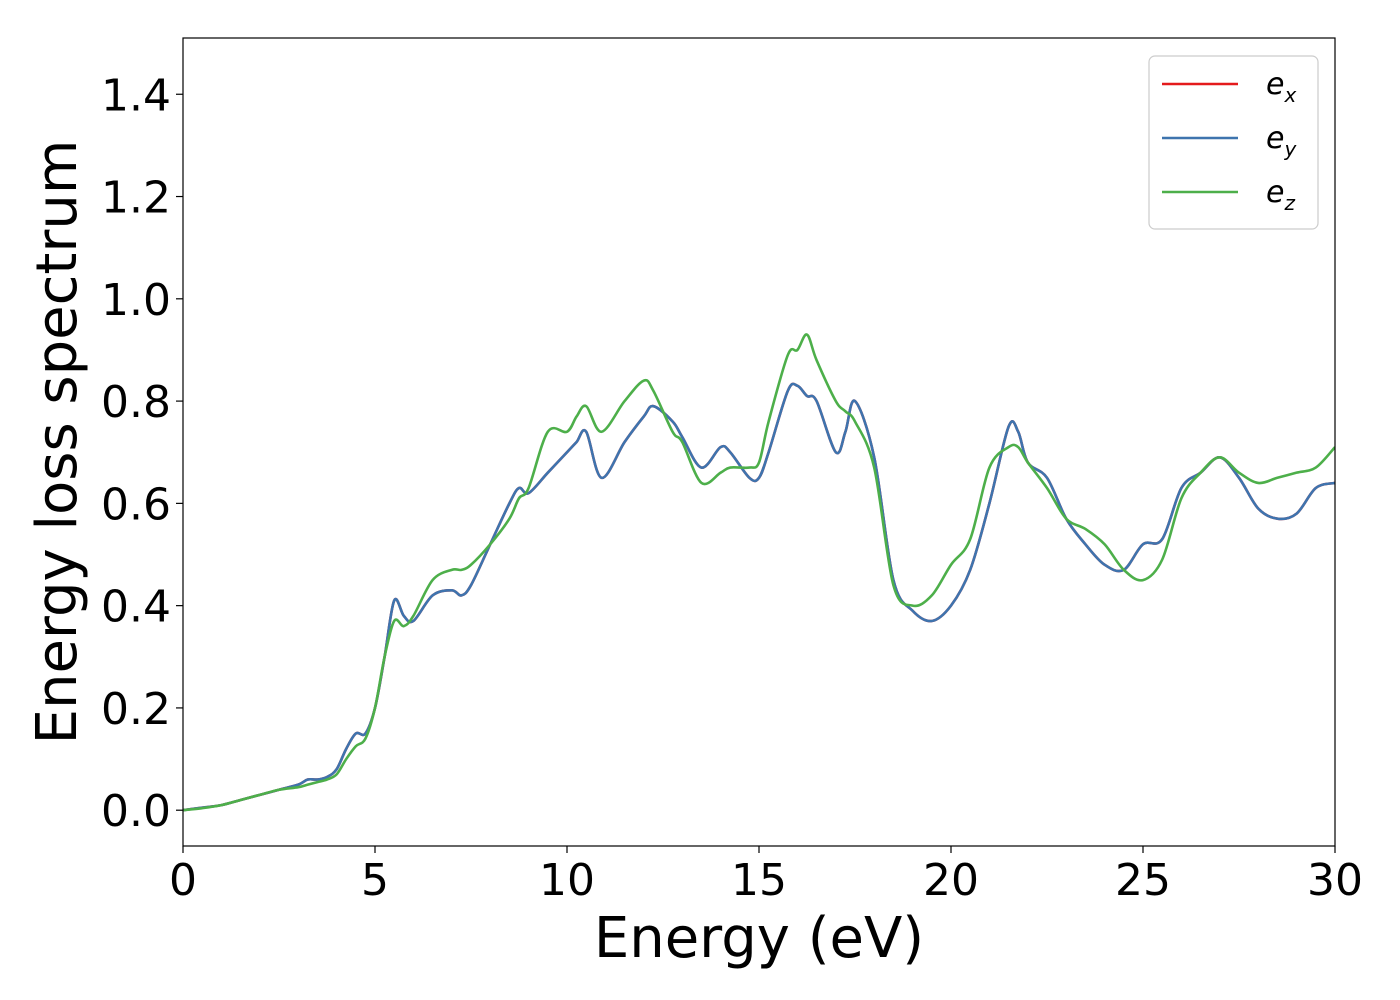  I want to click on x-tick-label: 25, so click(1143, 880).